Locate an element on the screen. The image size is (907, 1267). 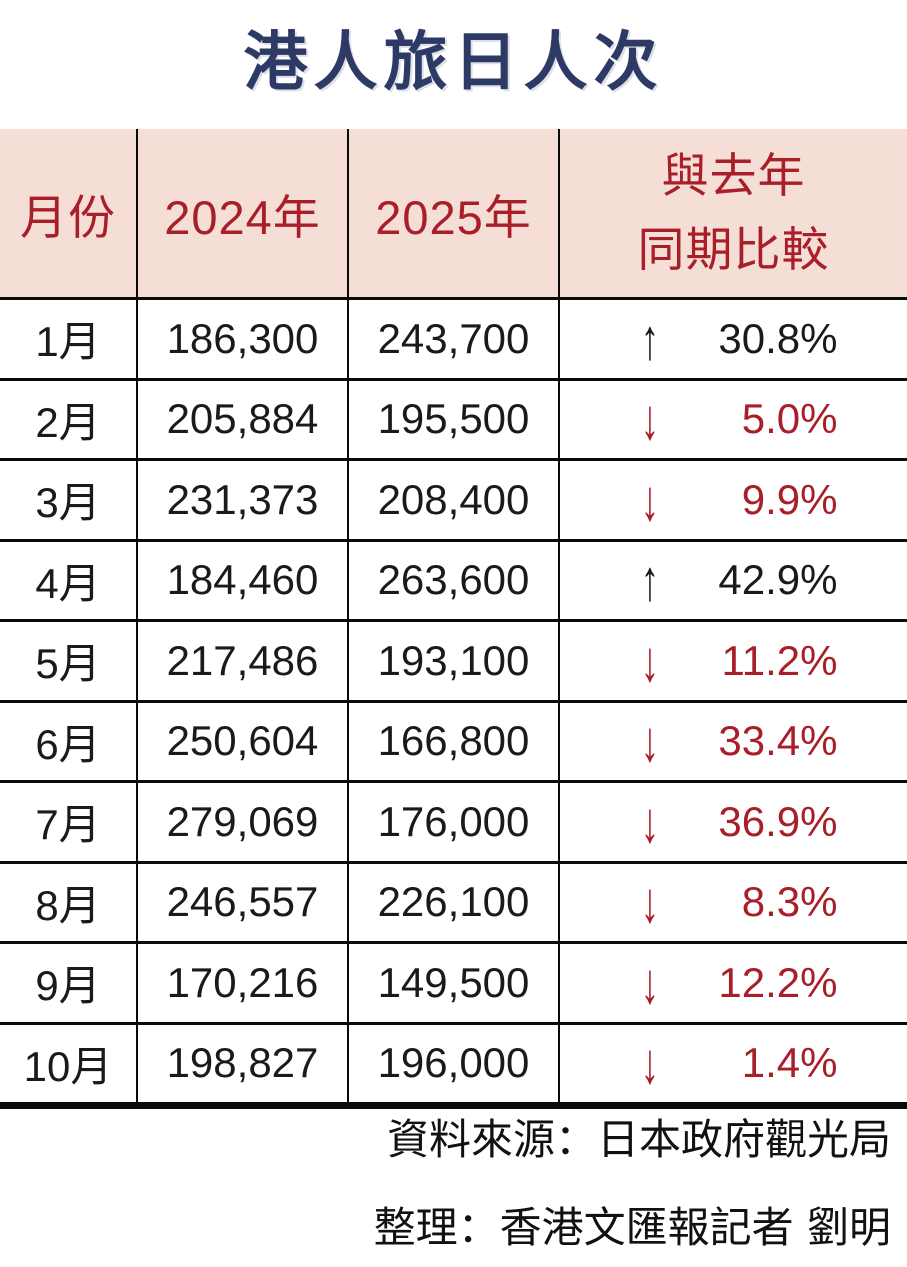
month-cell: 4月 is located at coordinates (69, 580).